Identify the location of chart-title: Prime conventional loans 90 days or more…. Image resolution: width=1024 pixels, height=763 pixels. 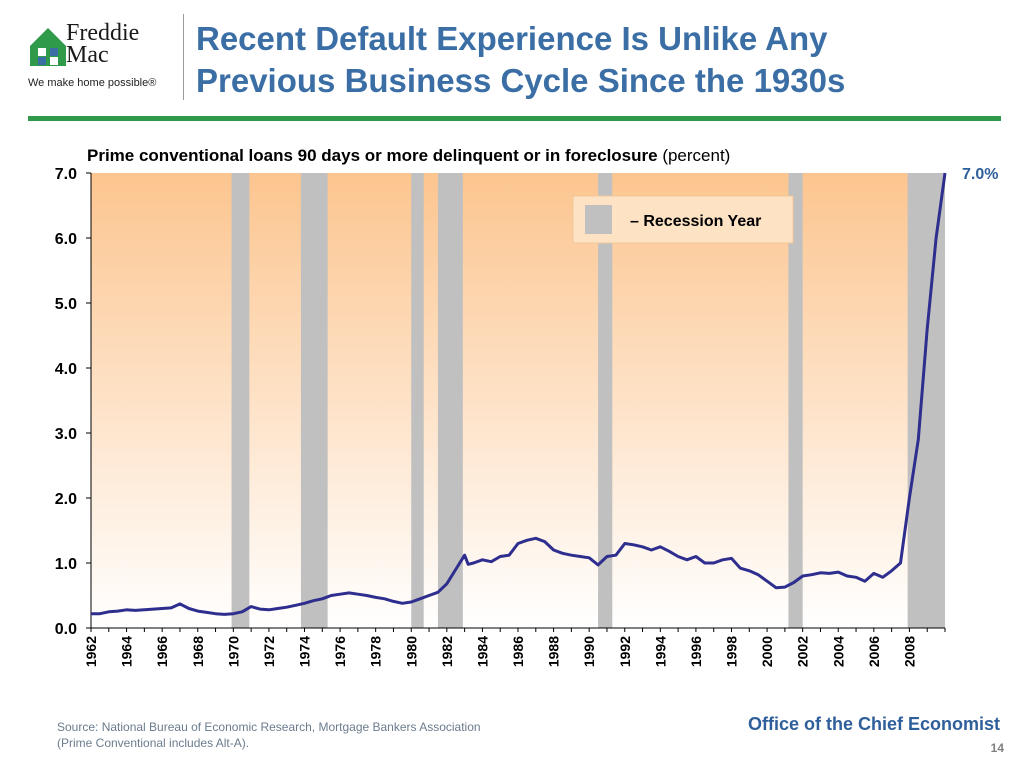
(408, 155).